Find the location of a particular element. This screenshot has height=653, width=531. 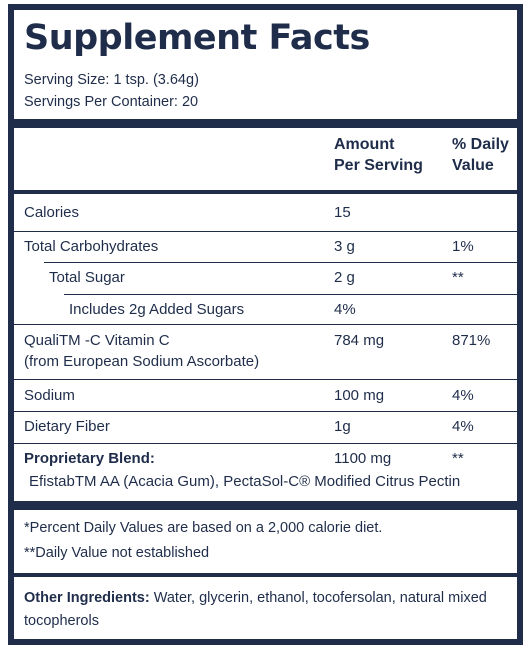

nutrient-name: QualiTM -C Vitamin C is located at coordinates (97, 340).